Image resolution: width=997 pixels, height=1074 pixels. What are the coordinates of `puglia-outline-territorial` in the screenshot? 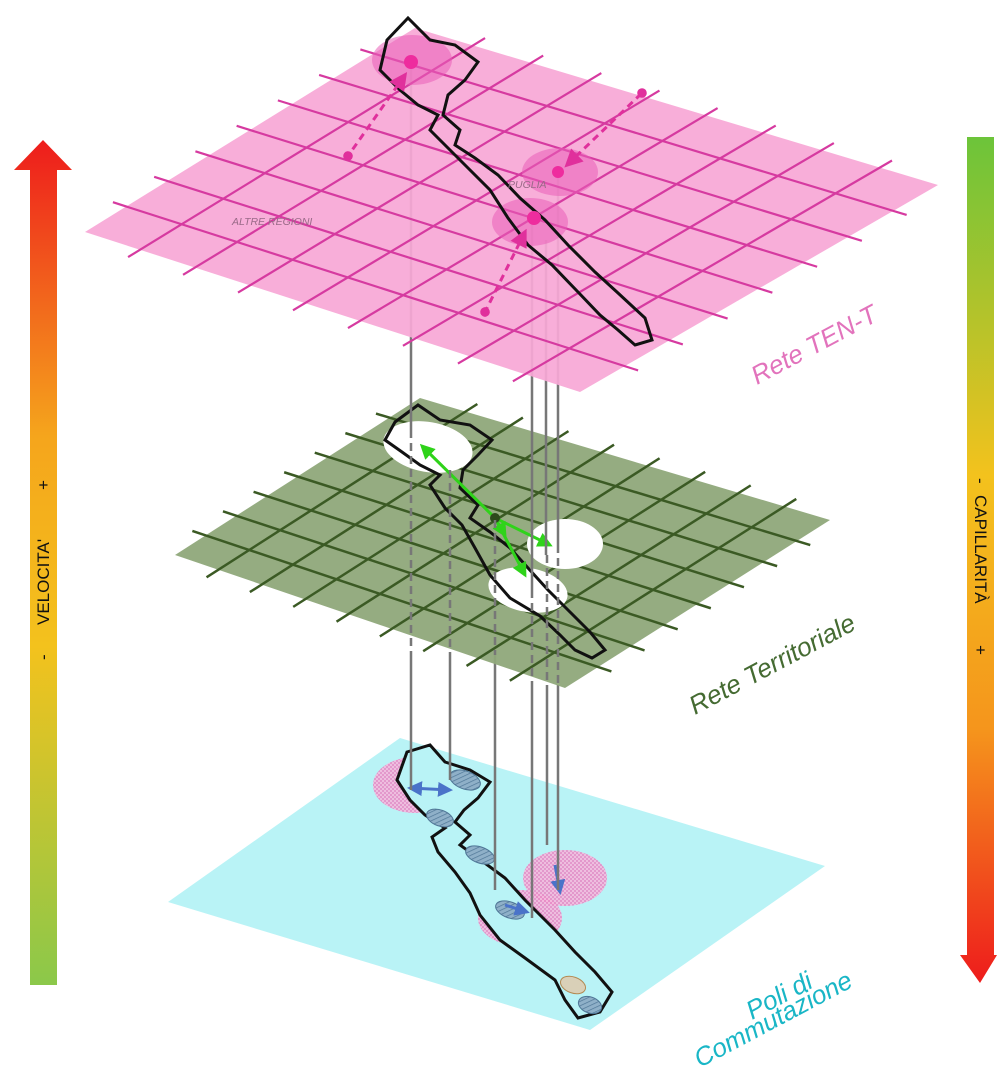 It's located at (495, 531).